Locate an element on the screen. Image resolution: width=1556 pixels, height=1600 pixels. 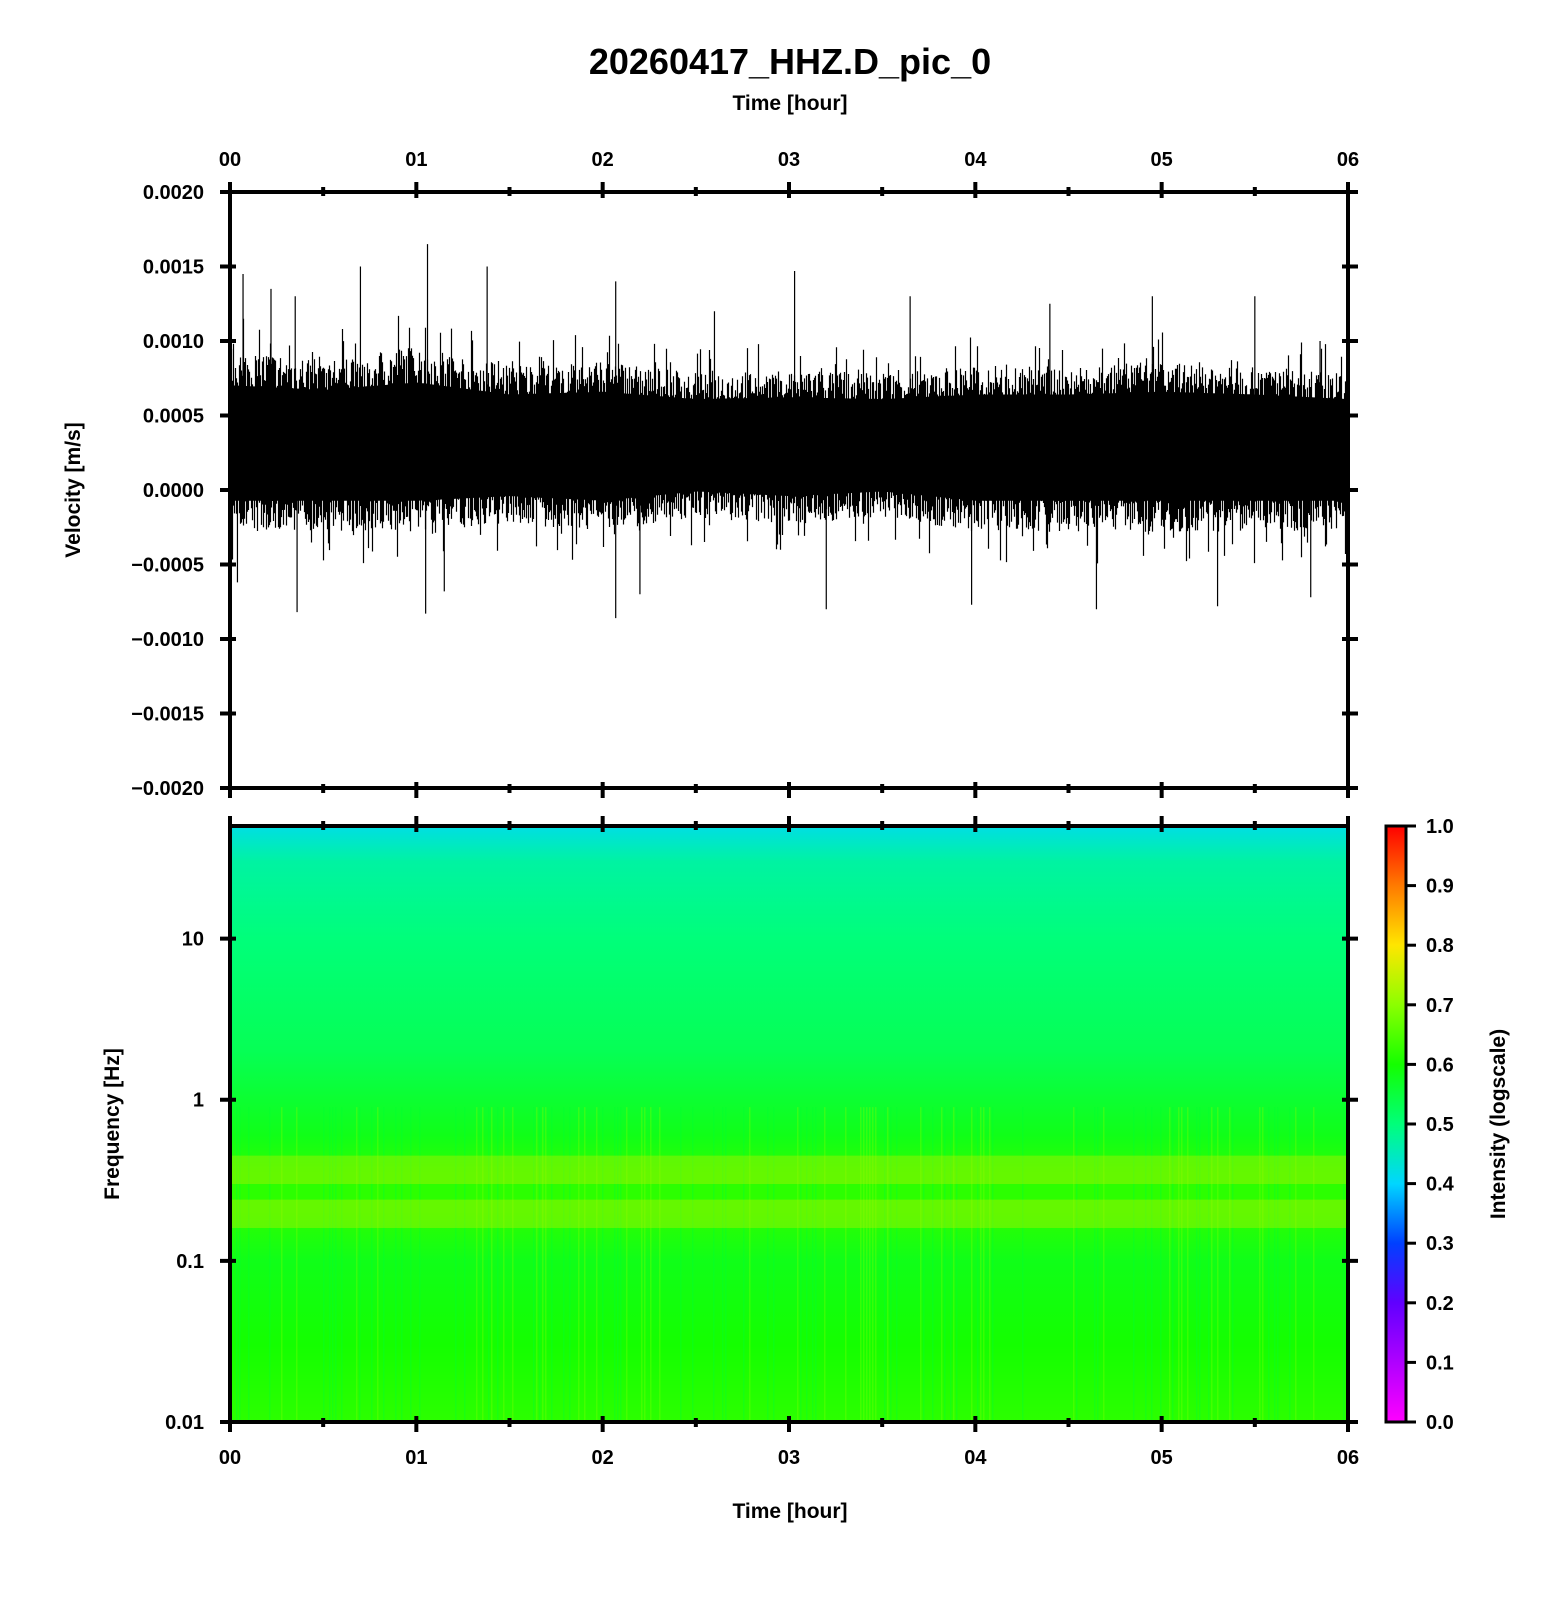
seismogram-y-tick-label: 0.0015 is located at coordinates (173, 268).